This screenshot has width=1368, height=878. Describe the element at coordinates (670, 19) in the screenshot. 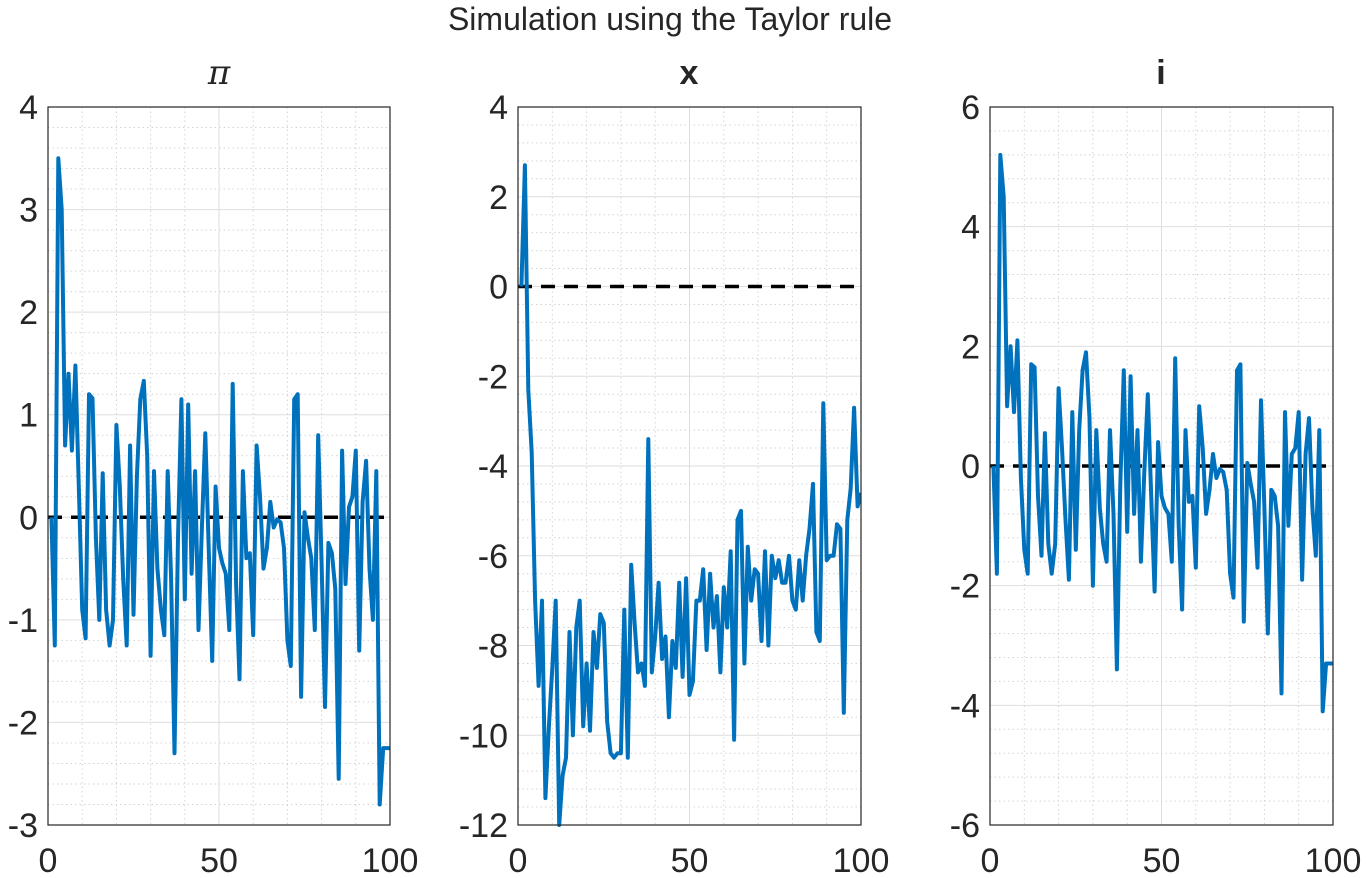

I see `figure-title: Simulation using the Taylor rule` at that location.